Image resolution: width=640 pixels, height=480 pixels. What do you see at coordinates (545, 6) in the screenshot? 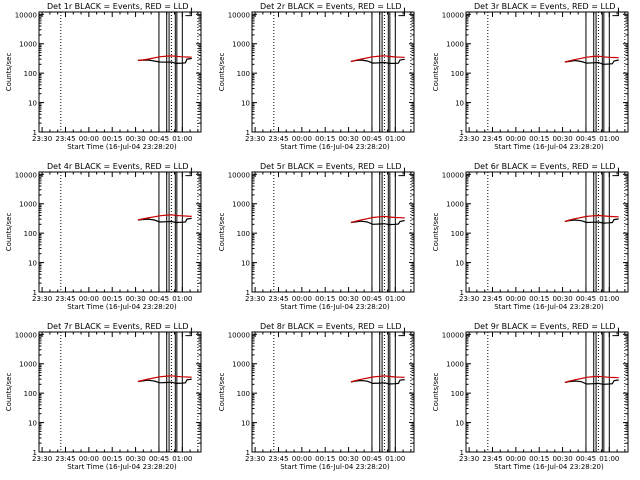
I see `panel-title: Det 3r BLACK = Events, RED = LLD` at bounding box center [545, 6].